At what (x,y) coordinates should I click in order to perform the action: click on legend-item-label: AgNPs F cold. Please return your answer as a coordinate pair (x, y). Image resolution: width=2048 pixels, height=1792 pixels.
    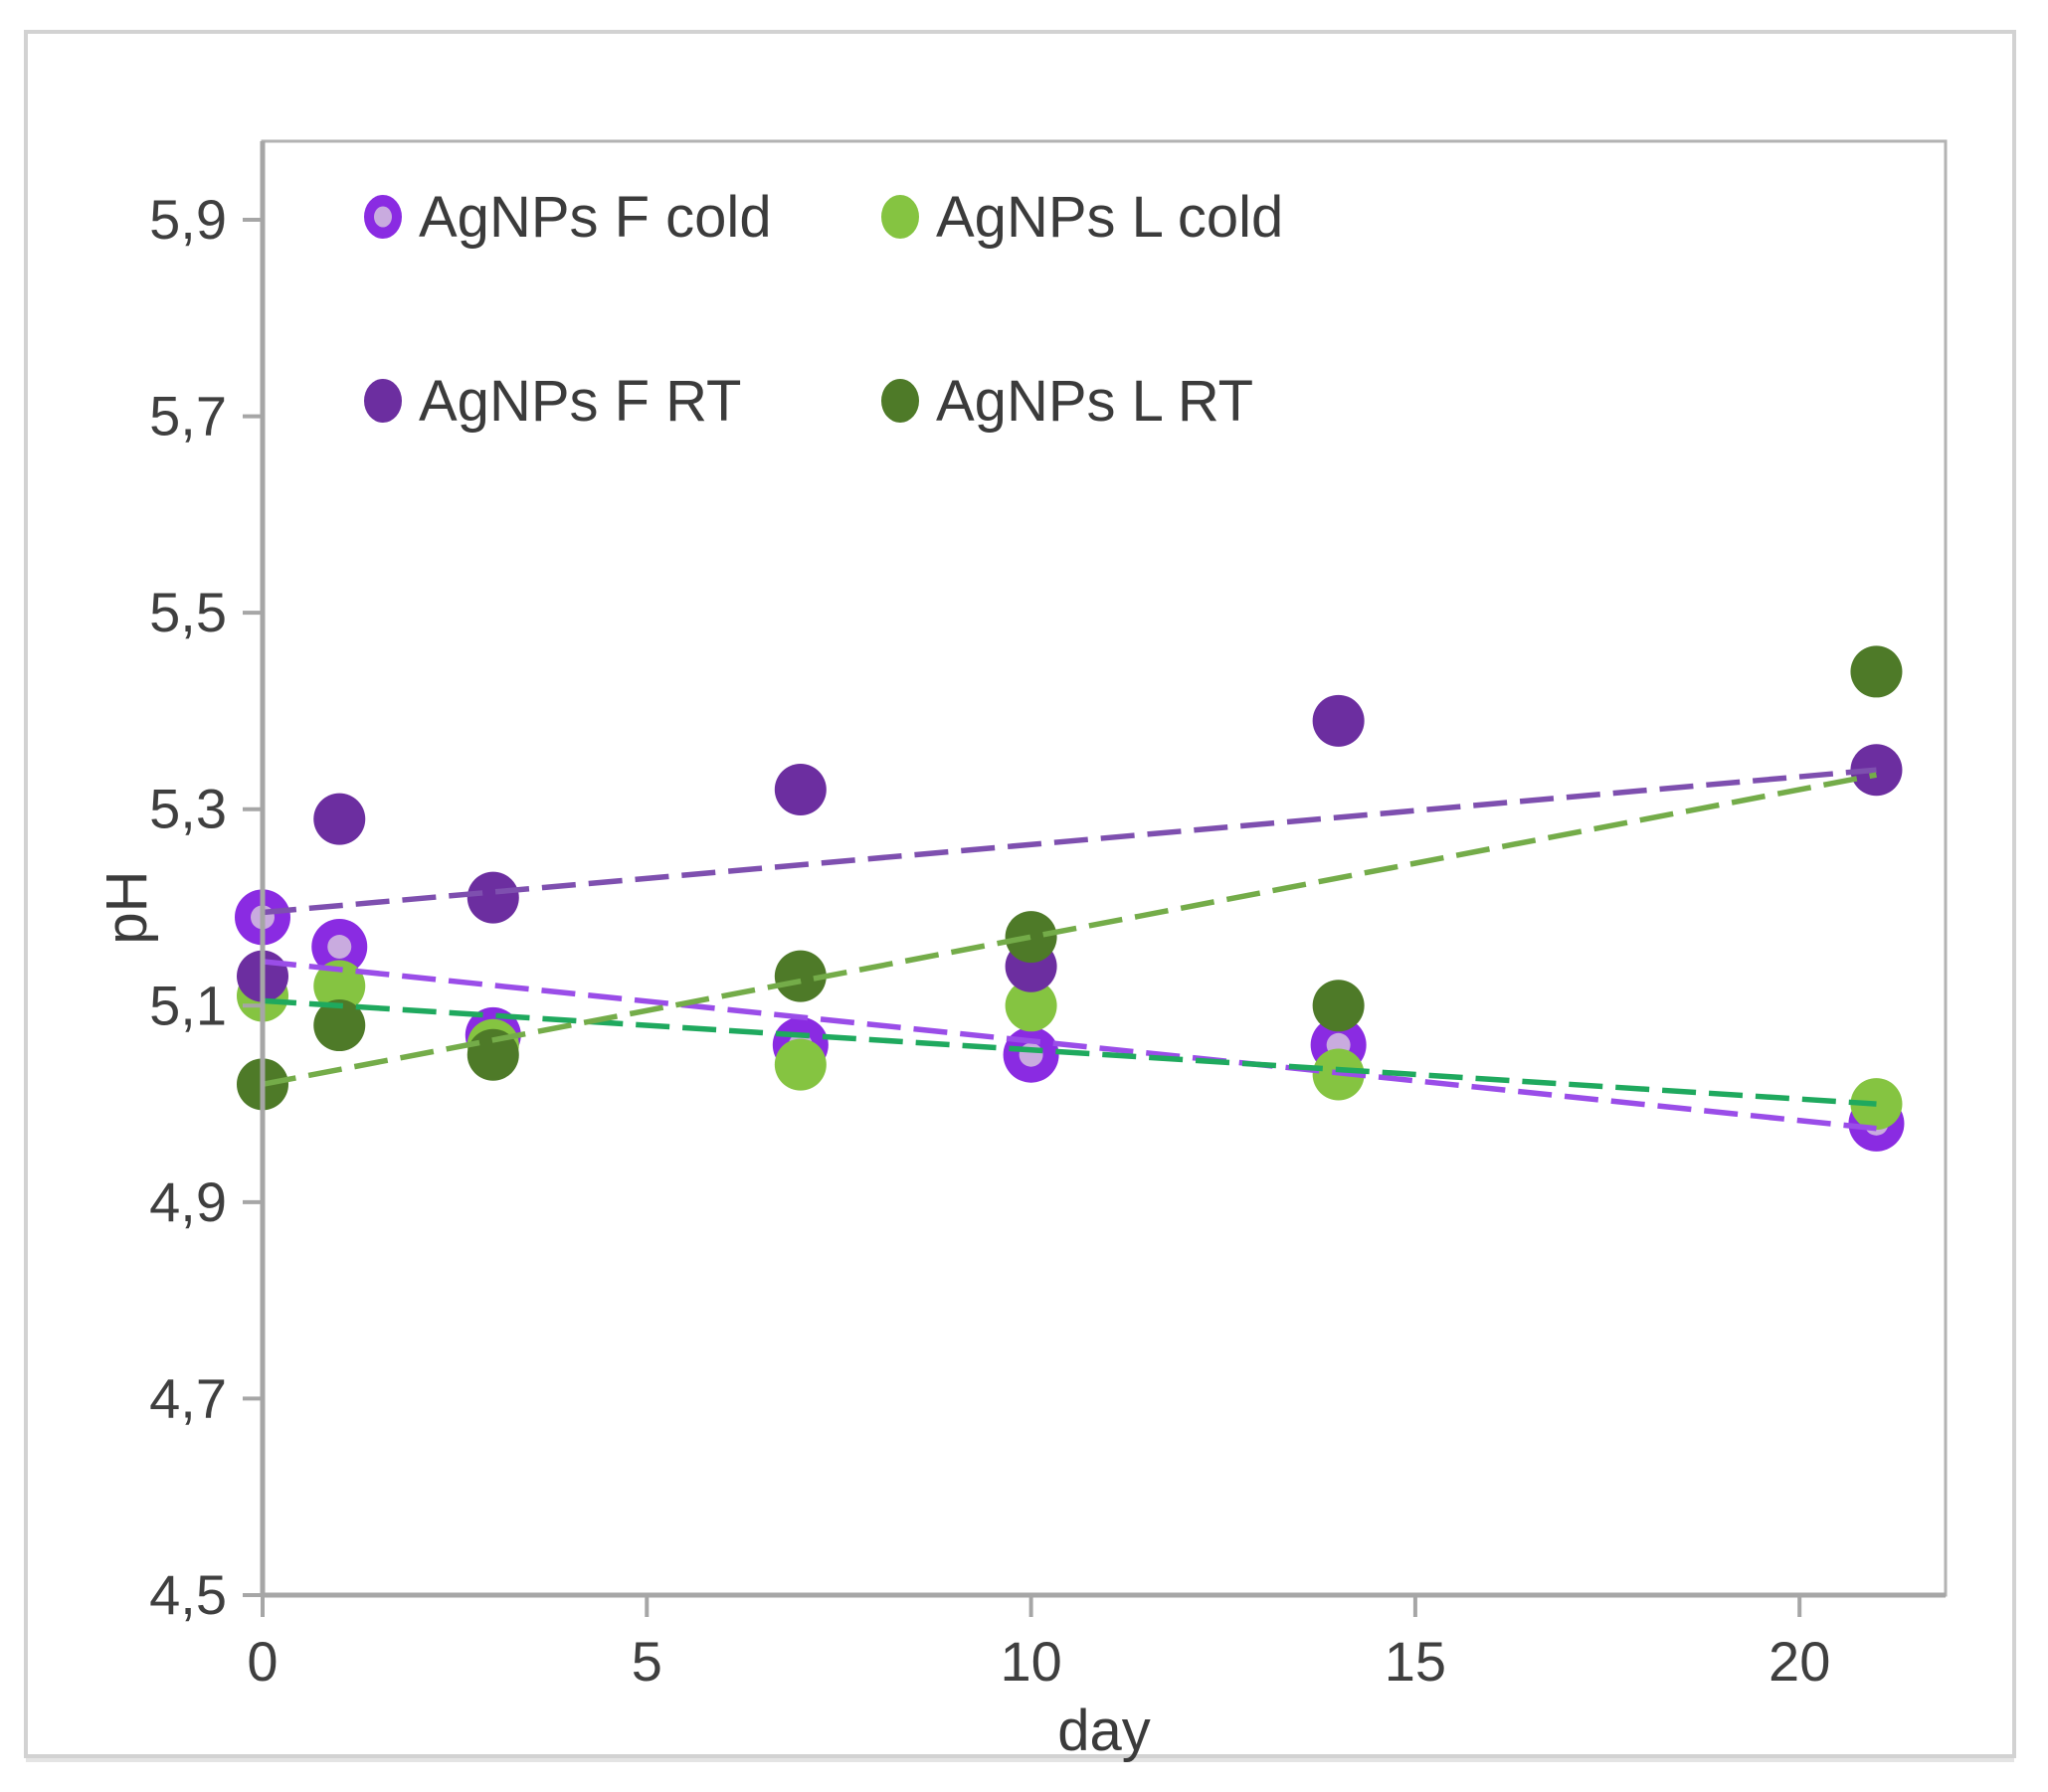
    Looking at the image, I should click on (595, 218).